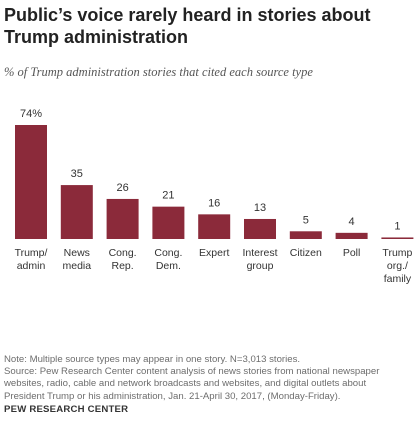 The height and width of the screenshot is (423, 420). What do you see at coordinates (214, 203) in the screenshot?
I see `bar-value-label: 16` at bounding box center [214, 203].